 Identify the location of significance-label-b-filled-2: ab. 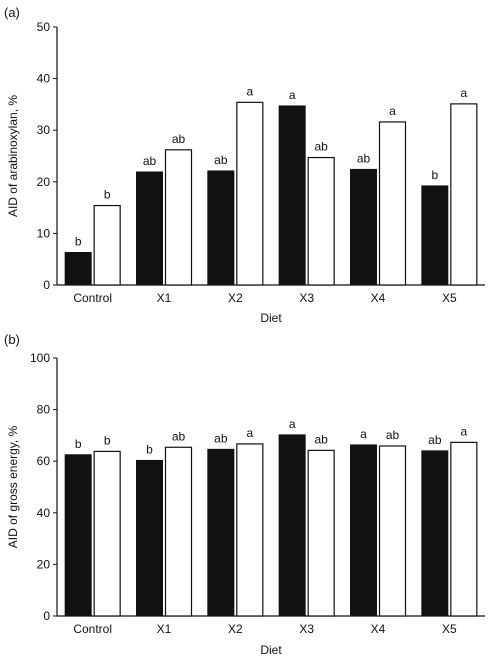
(221, 438).